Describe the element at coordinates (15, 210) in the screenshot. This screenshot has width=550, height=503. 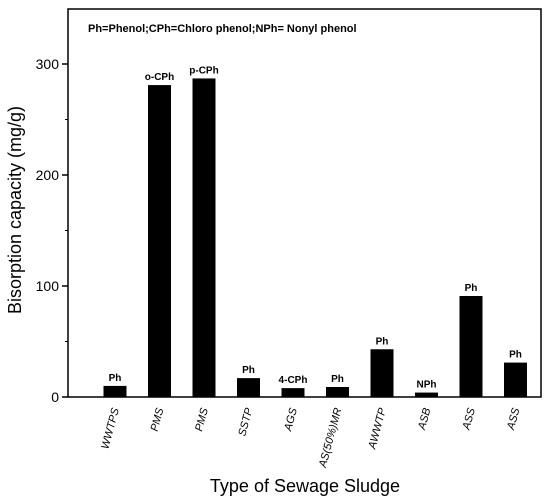
I see `y-axis-title: Bisorption capacity (mg/g)` at that location.